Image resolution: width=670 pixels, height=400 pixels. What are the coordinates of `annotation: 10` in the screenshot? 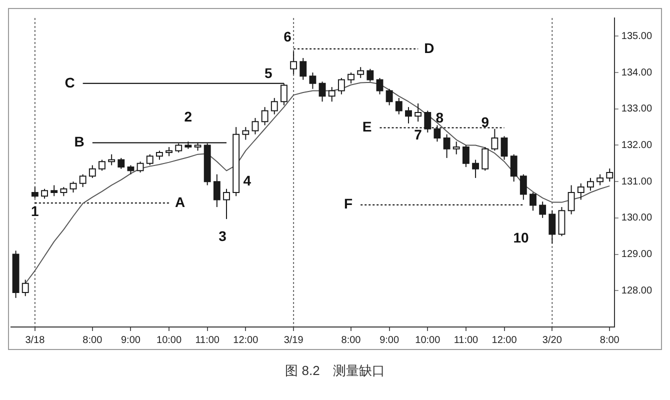 It's located at (521, 238).